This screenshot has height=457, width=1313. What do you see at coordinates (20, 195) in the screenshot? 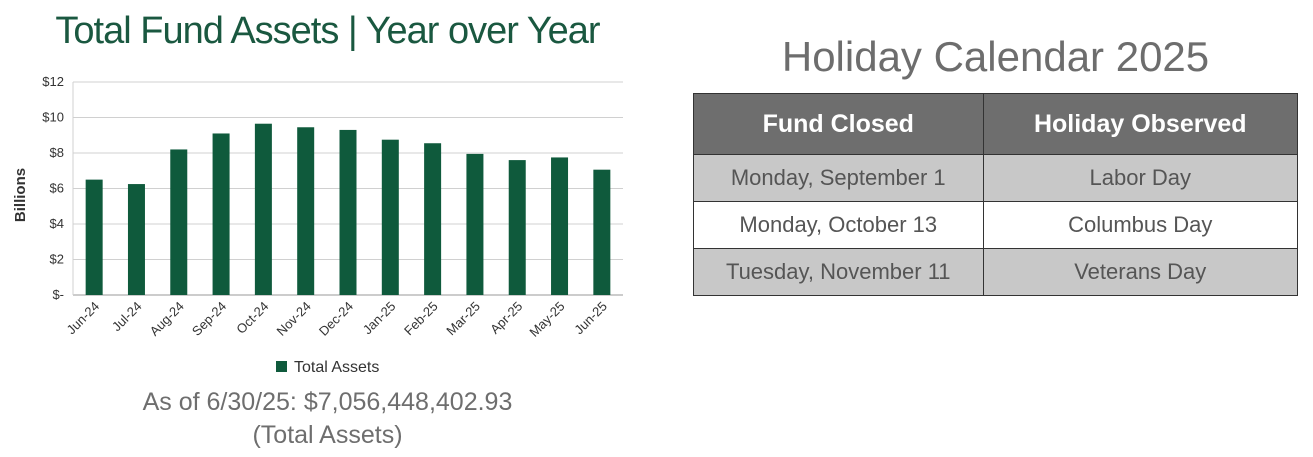
I see `y-axis-label: Billions` at bounding box center [20, 195].